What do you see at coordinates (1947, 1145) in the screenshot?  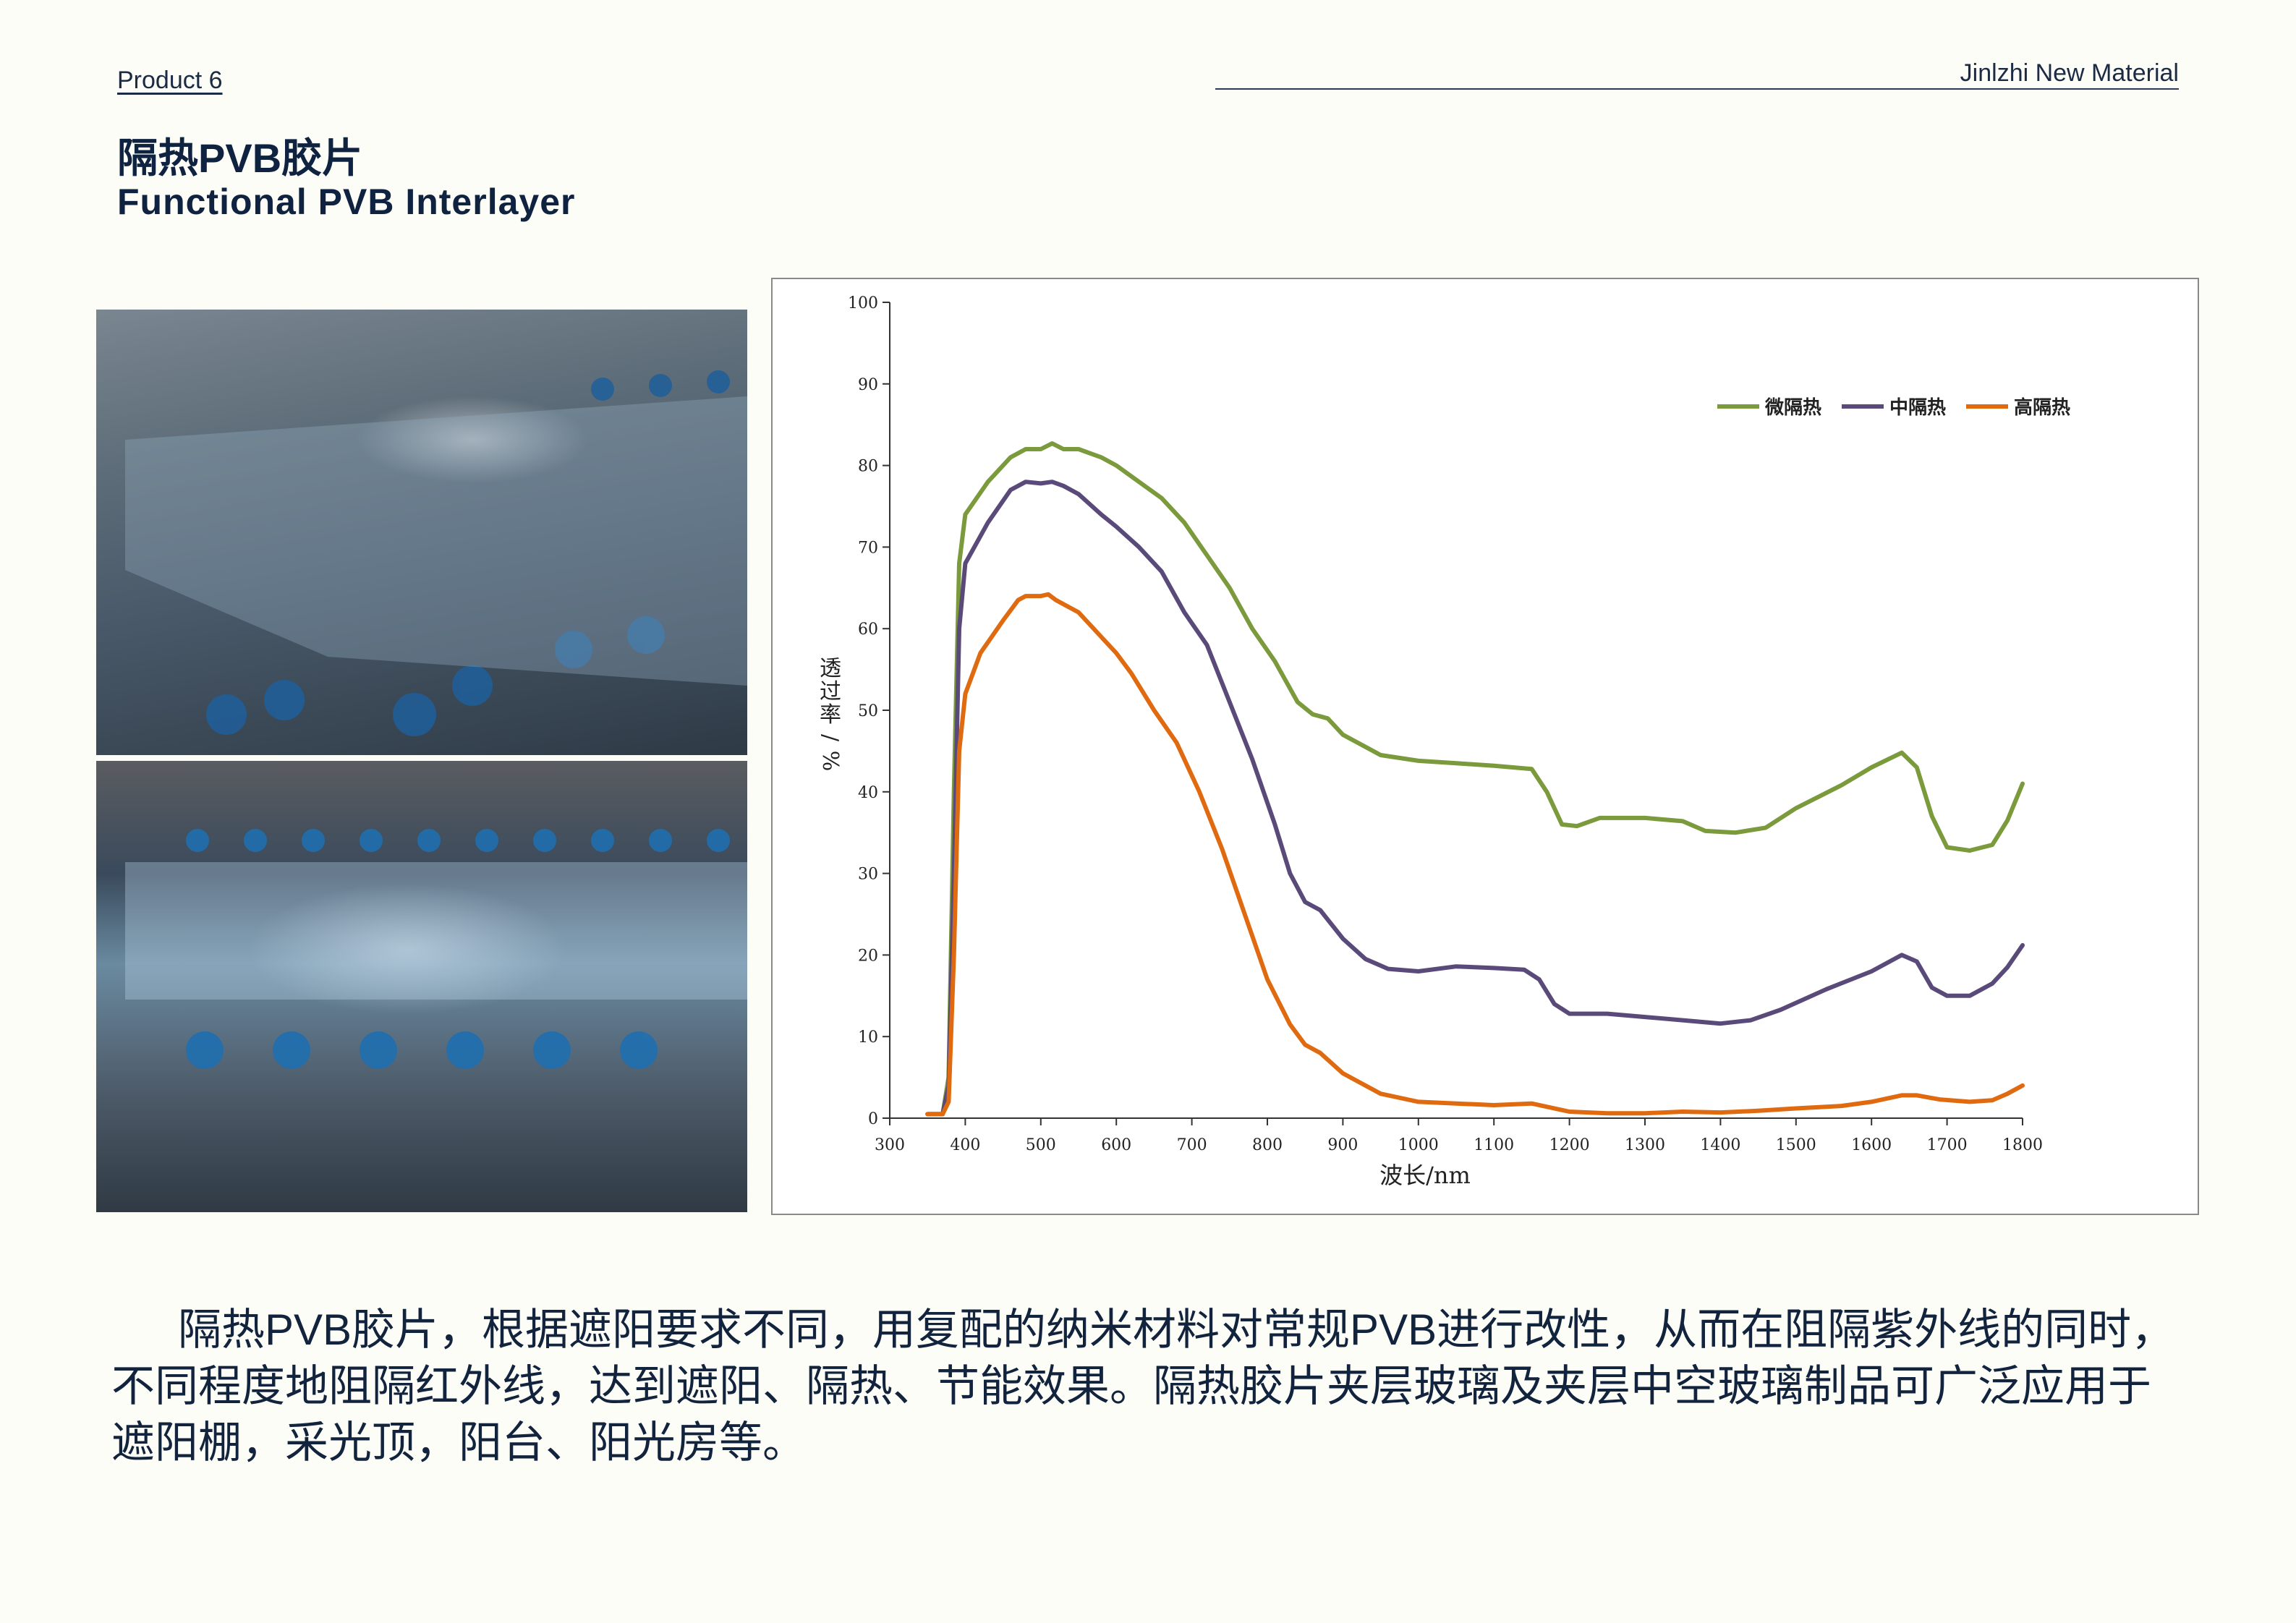 I see `x-tick-label: 1700` at bounding box center [1947, 1145].